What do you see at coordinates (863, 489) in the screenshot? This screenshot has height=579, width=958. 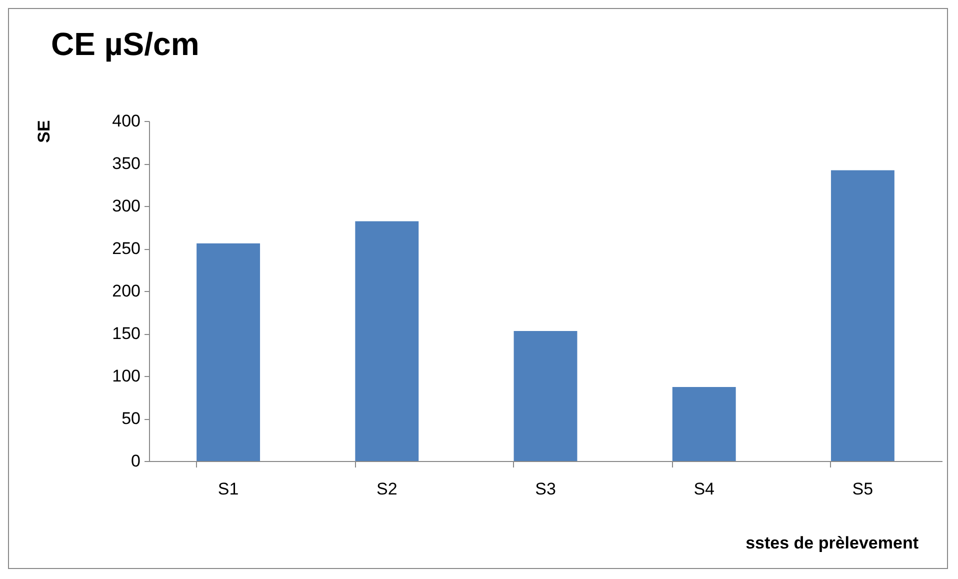 I see `x-tick-label: S5` at bounding box center [863, 489].